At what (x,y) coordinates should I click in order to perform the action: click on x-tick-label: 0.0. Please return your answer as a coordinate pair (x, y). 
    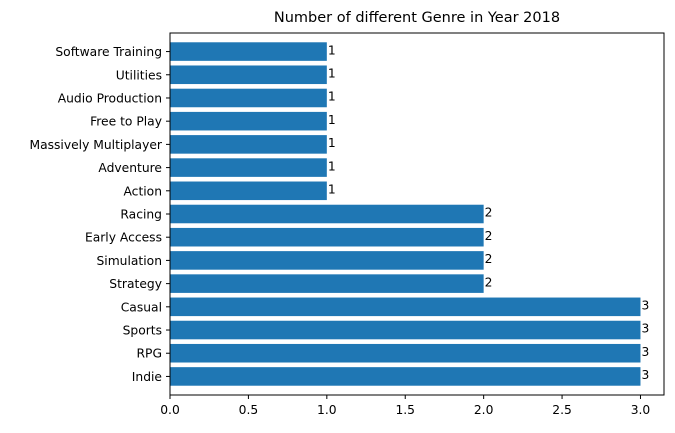
    Looking at the image, I should click on (170, 410).